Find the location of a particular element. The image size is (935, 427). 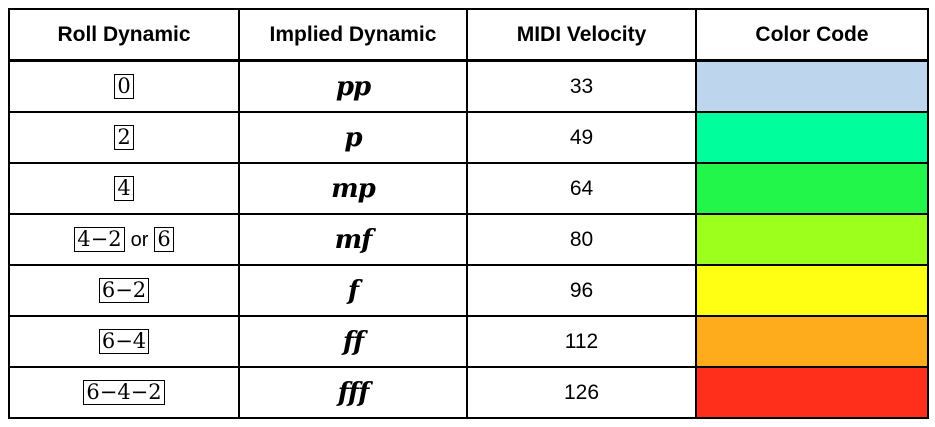

implied-dynamic-mark: fff is located at coordinates (353, 392).